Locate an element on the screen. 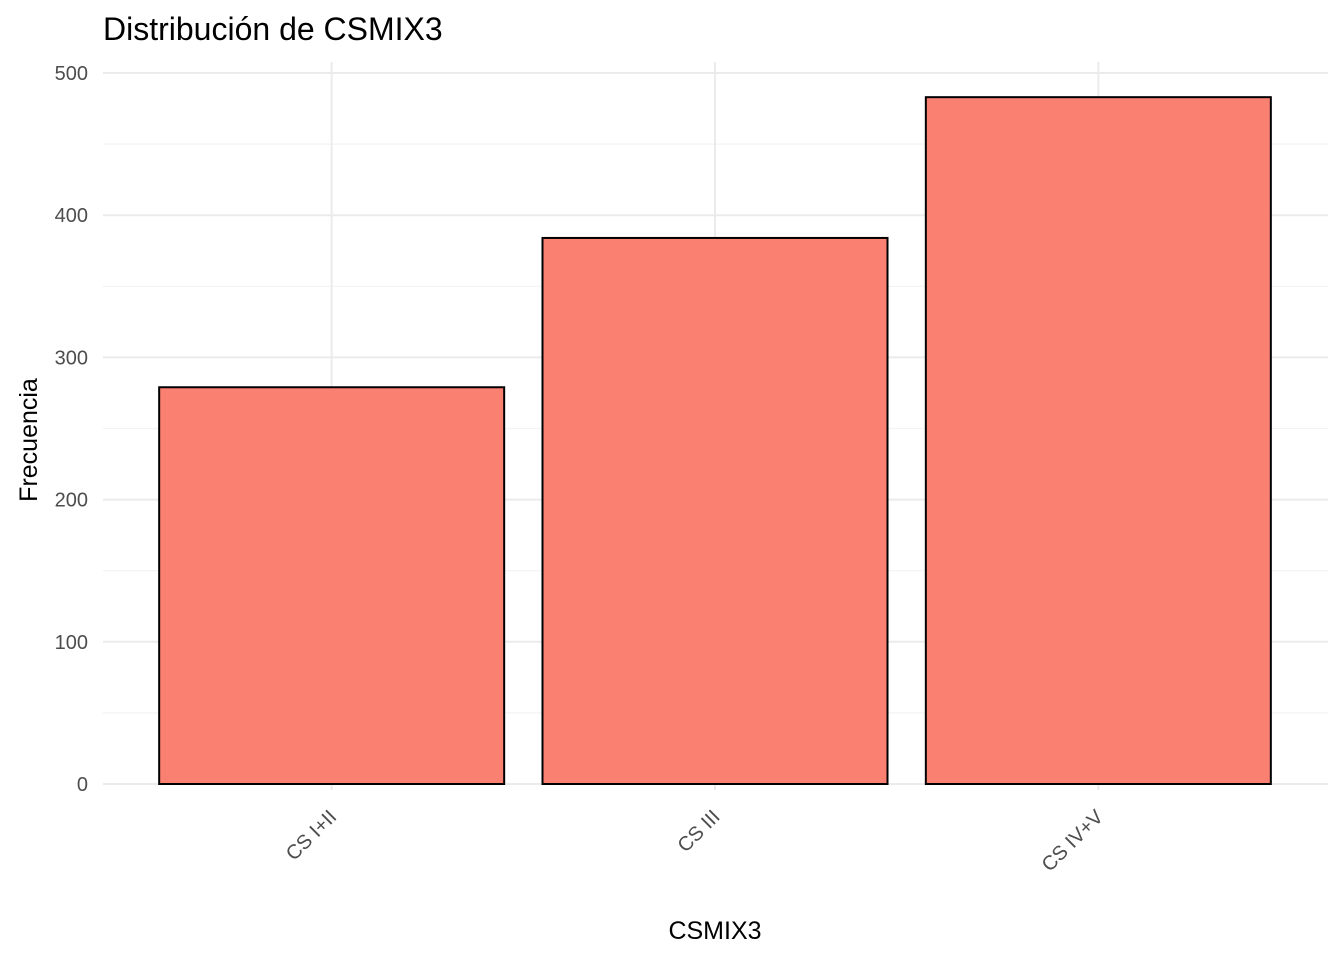 The image size is (1344, 960). y-axis-title: Frecuencia is located at coordinates (29, 440).